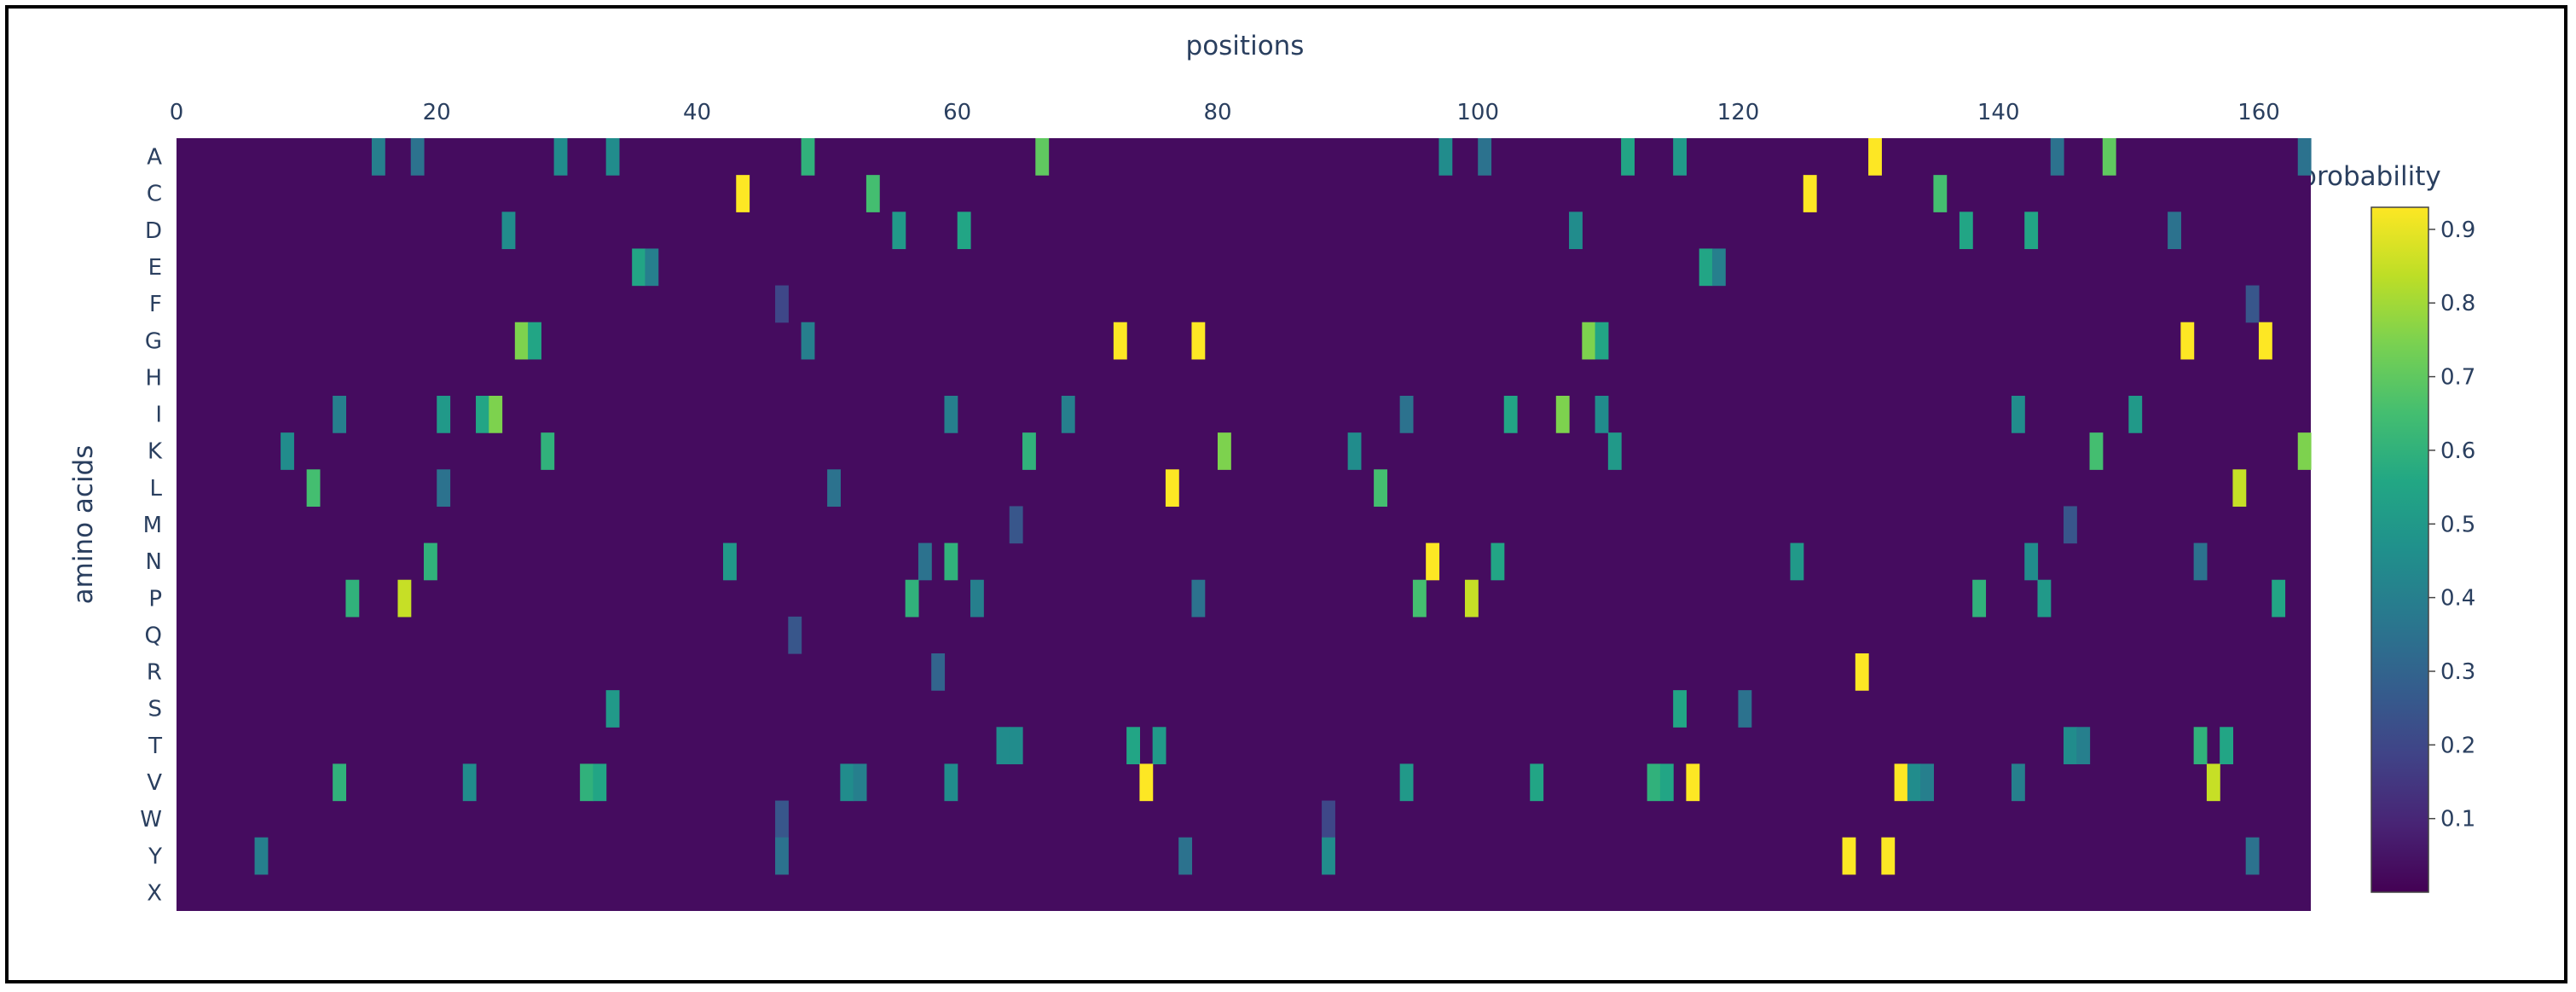 This screenshot has width=2576, height=992. What do you see at coordinates (153, 525) in the screenshot?
I see `y-tick-label: M` at bounding box center [153, 525].